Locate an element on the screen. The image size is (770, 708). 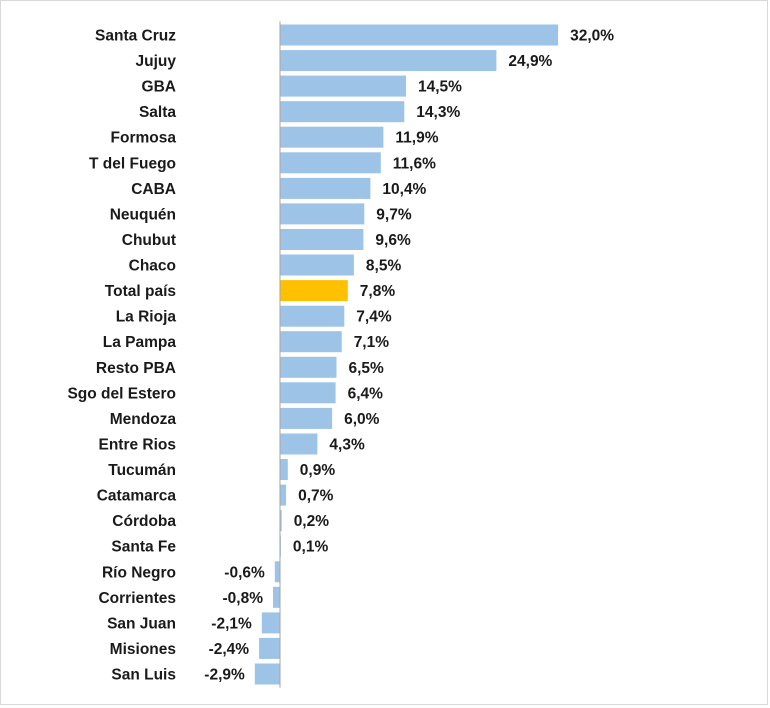
category-label-chubut: Chubut is located at coordinates (149, 240).